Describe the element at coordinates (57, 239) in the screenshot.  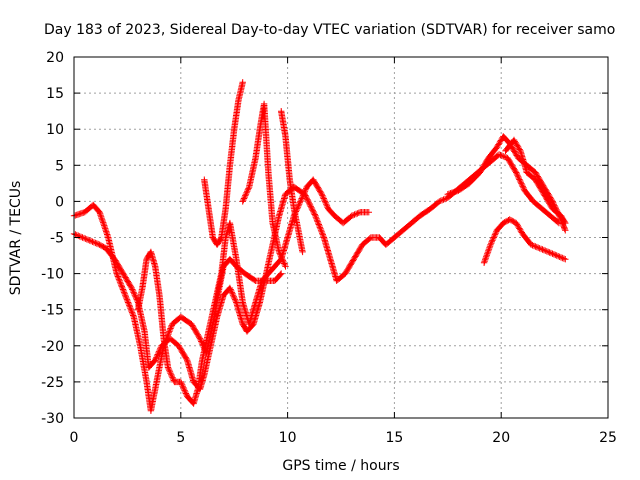
I see `y-tick-label: -5` at that location.